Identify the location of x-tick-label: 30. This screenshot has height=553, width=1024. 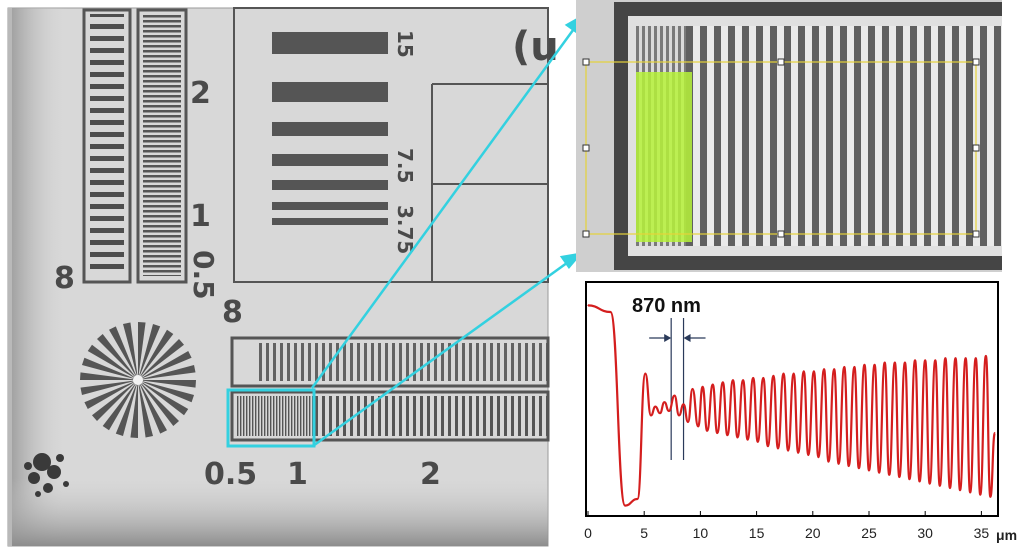
(925, 533).